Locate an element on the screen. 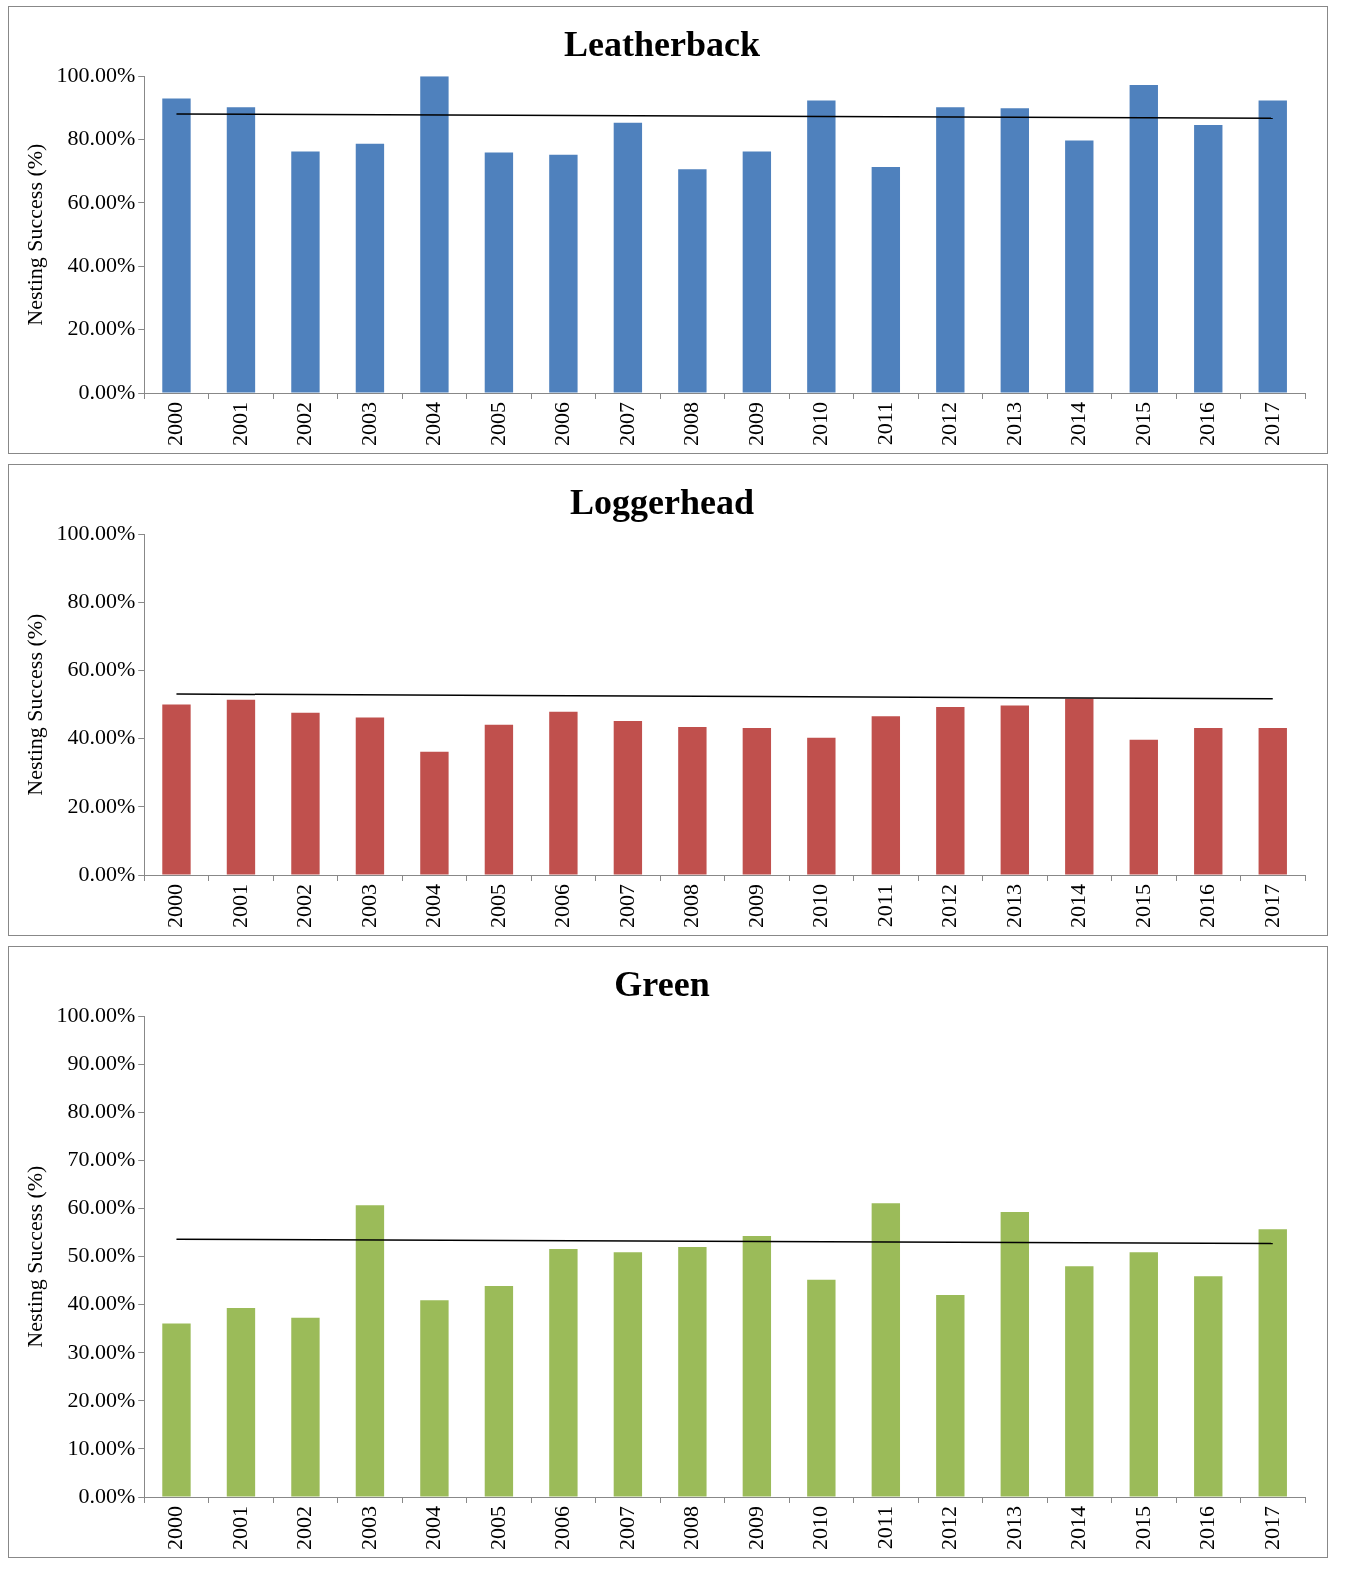 The height and width of the screenshot is (1587, 1347). chart-title: Leatherback is located at coordinates (662, 43).